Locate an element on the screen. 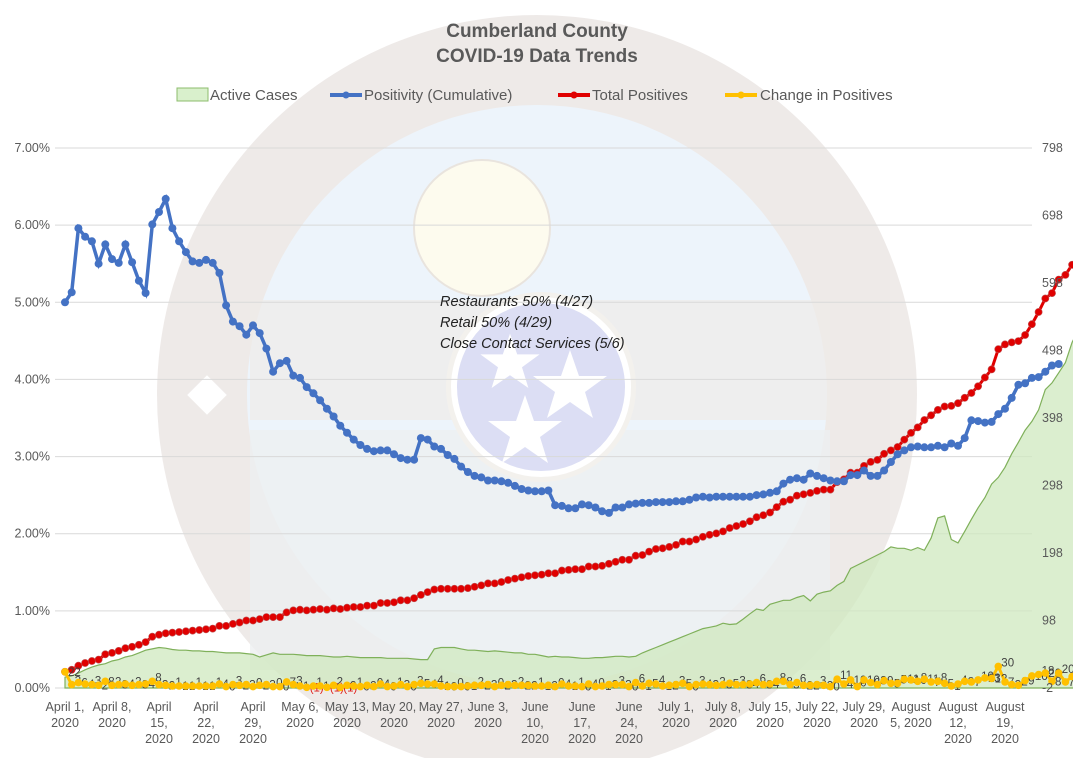 This screenshot has height=758, width=1073. legend-label-active-cases: Active Cases is located at coordinates (254, 95).